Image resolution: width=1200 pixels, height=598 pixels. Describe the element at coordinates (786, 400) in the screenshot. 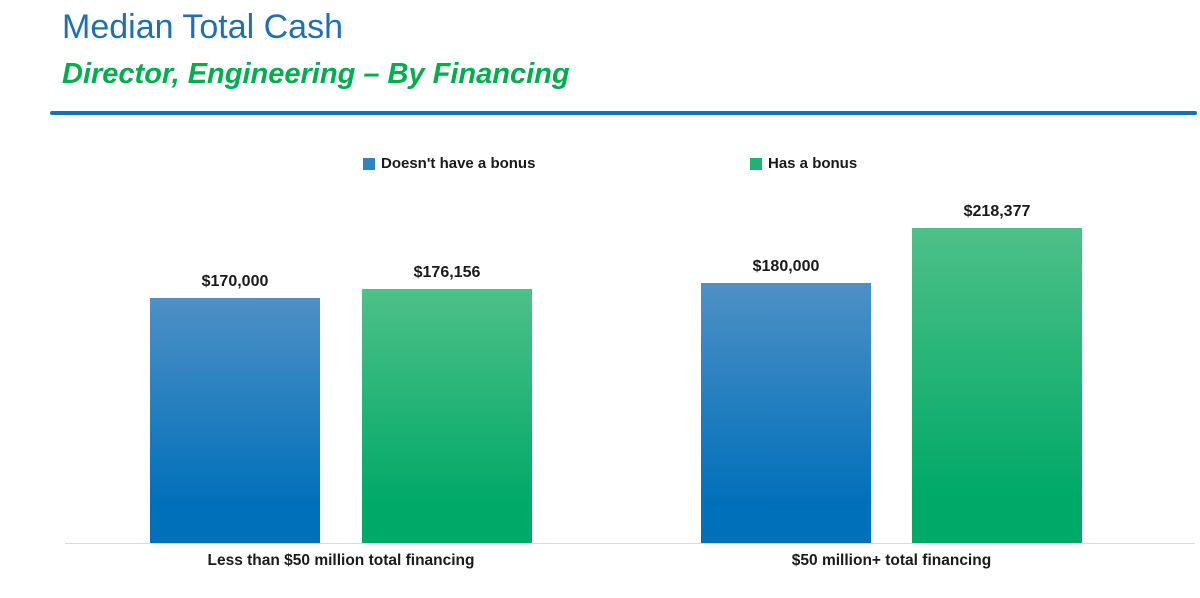

I see `bar-no-bonus-50m-plus: $180,000` at that location.